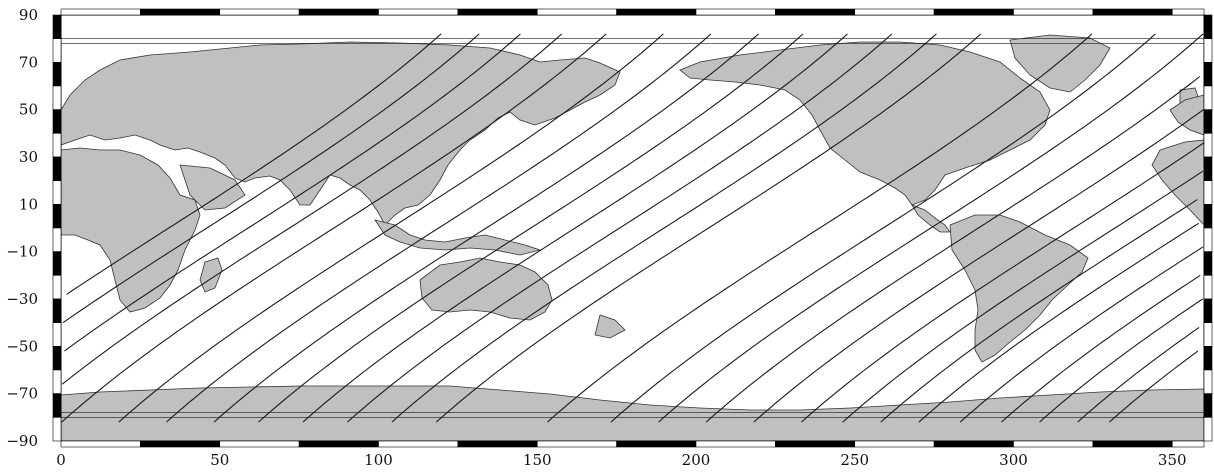 This screenshot has width=1214, height=472. Describe the element at coordinates (931, 218) in the screenshot. I see `central-america-landmass` at that location.